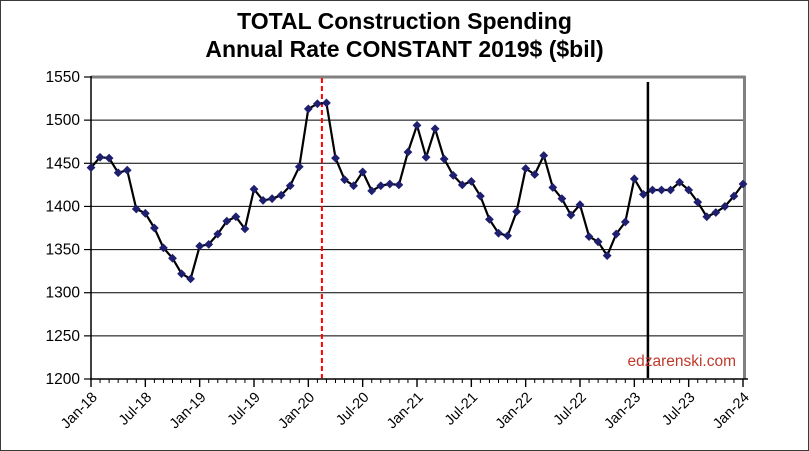  Describe the element at coordinates (63, 379) in the screenshot. I see `y-tick-label: 1200` at that location.